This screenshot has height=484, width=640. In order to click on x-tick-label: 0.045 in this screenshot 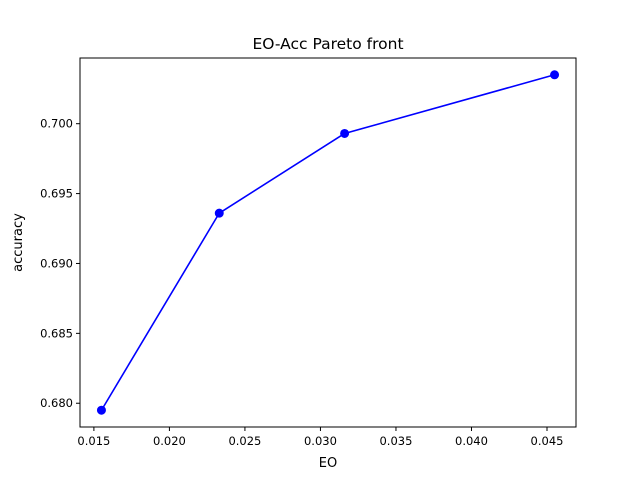, I will do `click(547, 441)`.